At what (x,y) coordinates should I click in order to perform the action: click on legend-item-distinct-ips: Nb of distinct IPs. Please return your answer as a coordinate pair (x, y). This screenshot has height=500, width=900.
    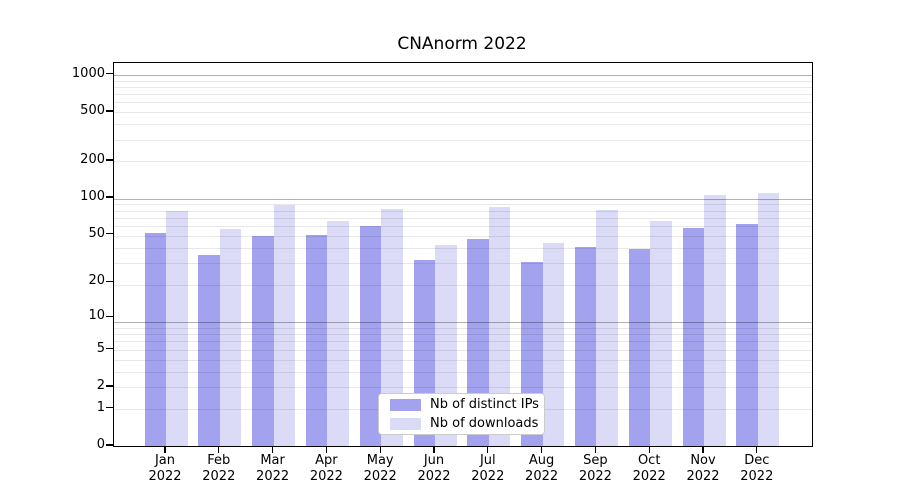
    Looking at the image, I should click on (467, 404).